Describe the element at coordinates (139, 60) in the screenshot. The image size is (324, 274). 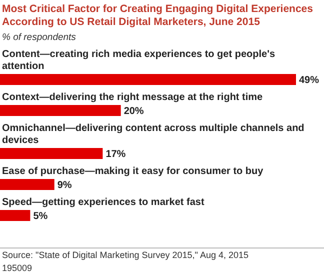
I see `y-tick-label: Content—creating rich media experiences to get people's attention` at that location.